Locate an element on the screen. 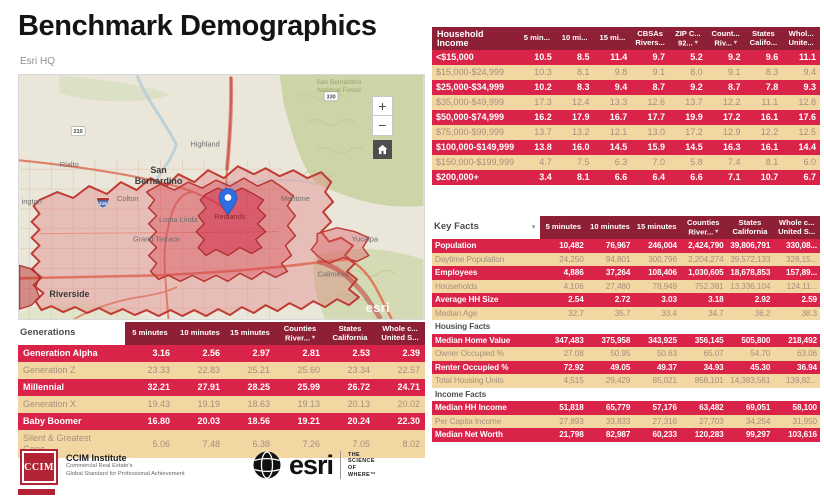  cell: 25.21 is located at coordinates (250, 371).